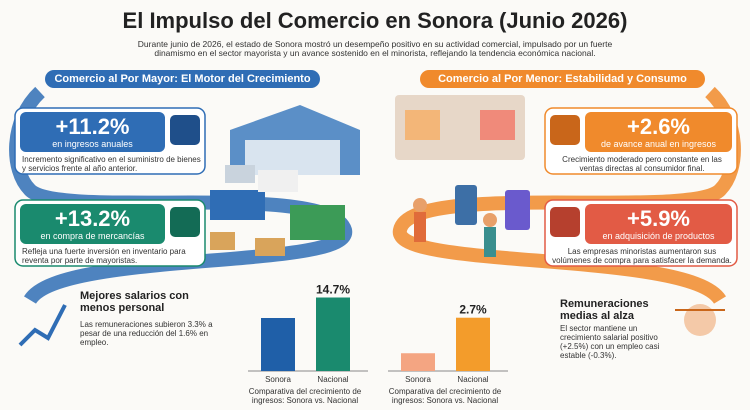  I want to click on wages-title: Remuneraciones medias al alza, so click(604, 310).